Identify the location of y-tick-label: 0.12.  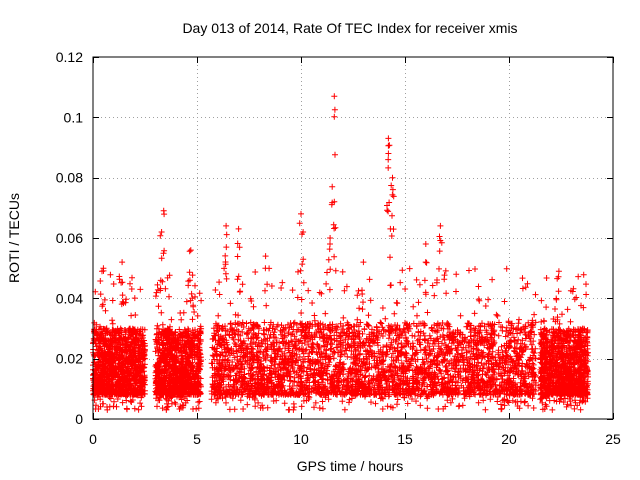
(69, 57).